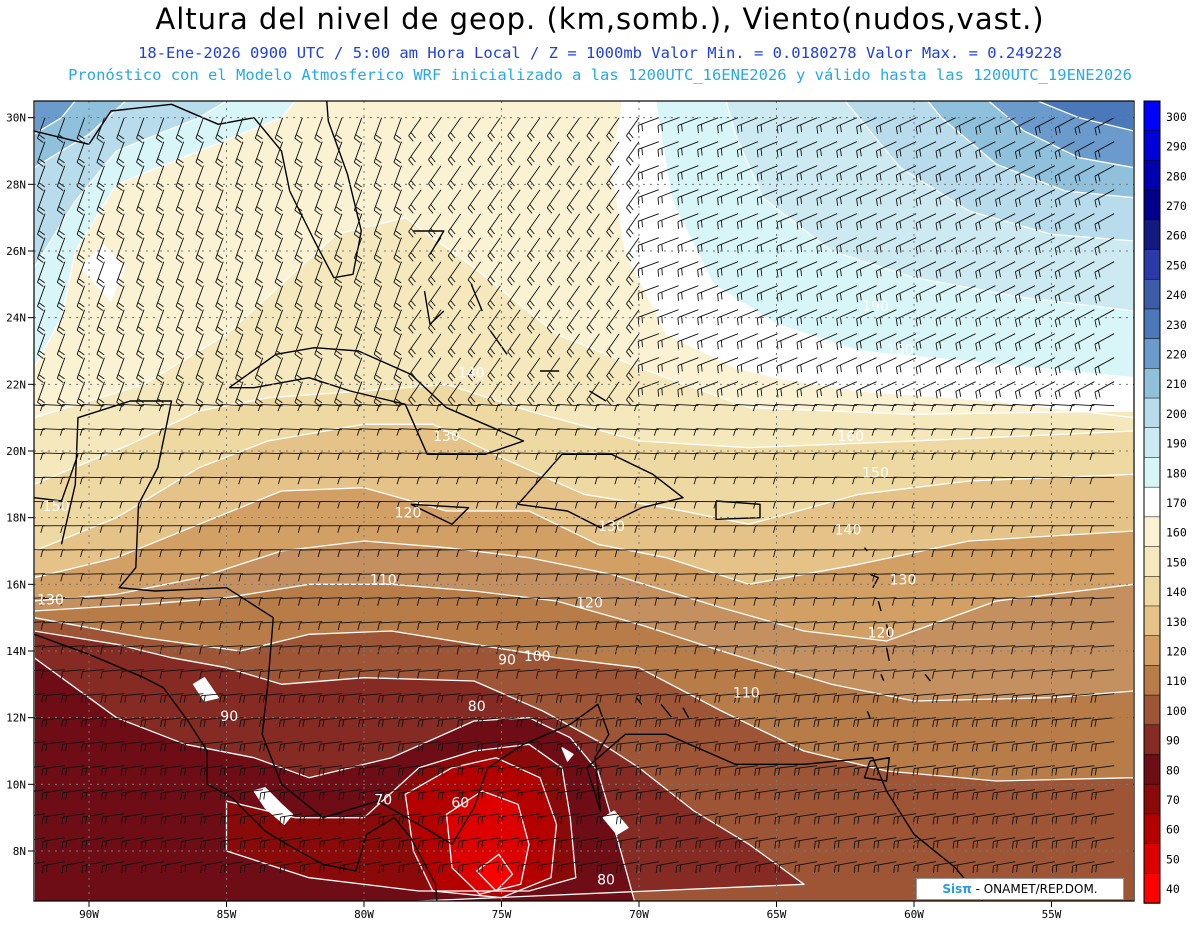 This screenshot has width=1200, height=927. What do you see at coordinates (495, 872) in the screenshot?
I see `contour-line` at bounding box center [495, 872].